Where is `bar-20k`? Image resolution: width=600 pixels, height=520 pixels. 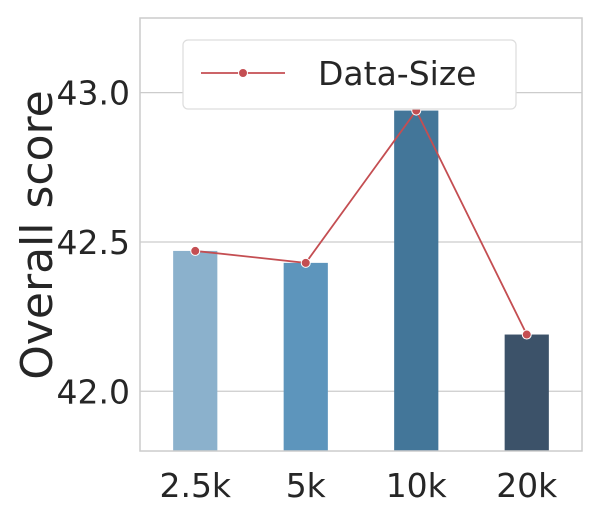 bar-20k is located at coordinates (526, 392).